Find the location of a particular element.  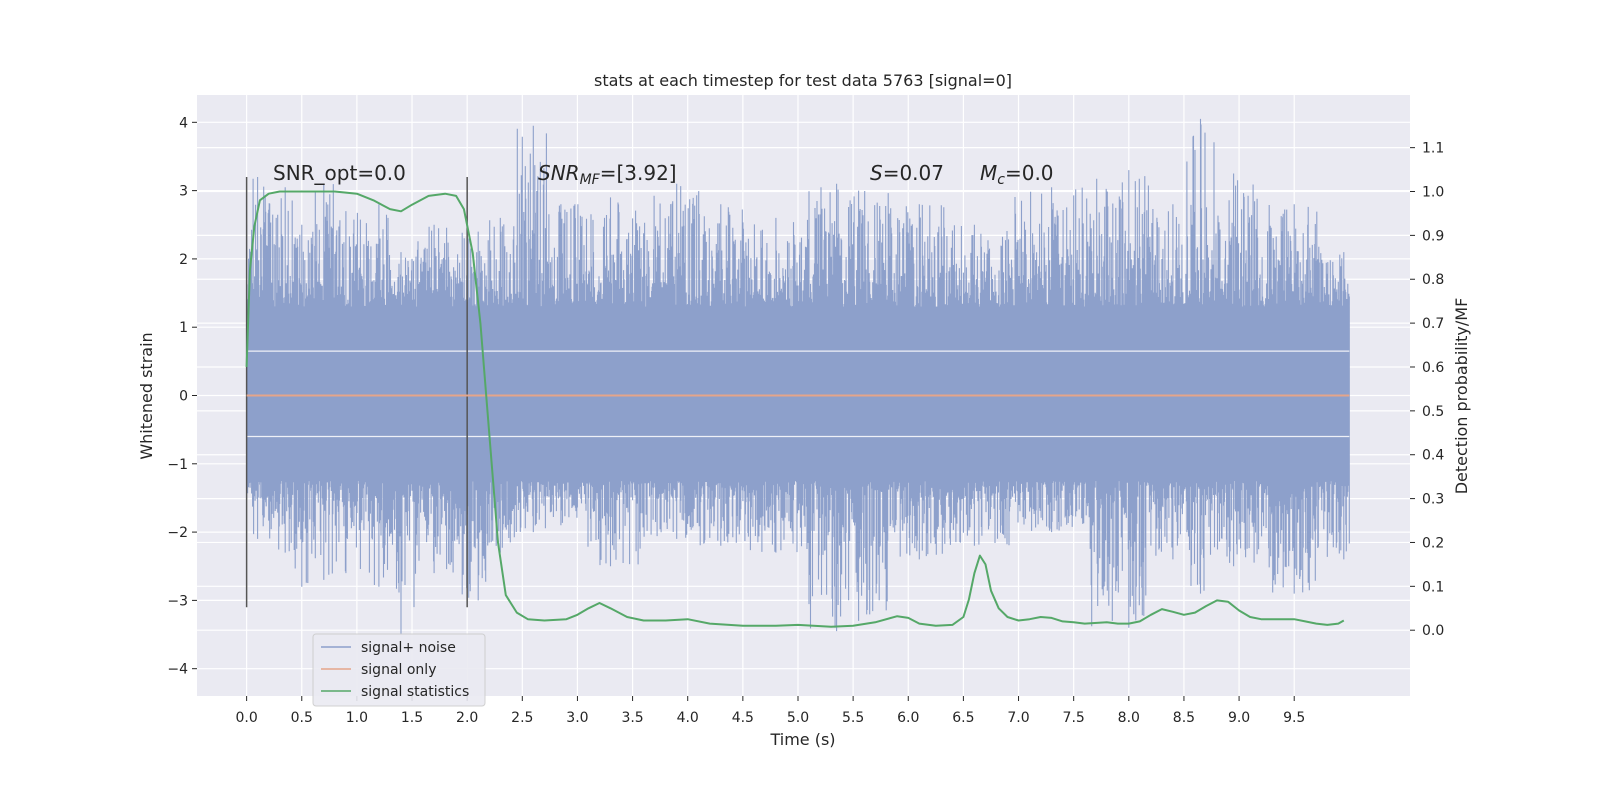

y-ticks: 4 3 2 1 0 −1 −2 −3 −4 is located at coordinates (182, 396).